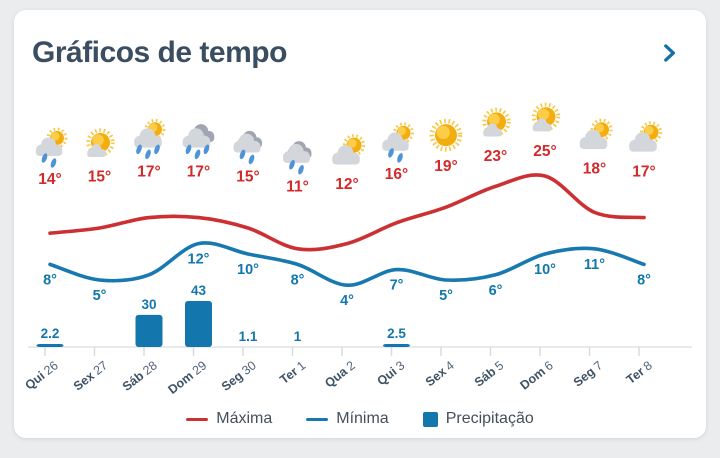 The height and width of the screenshot is (458, 720). I want to click on card-header: Gráficos de tempo, so click(359, 53).